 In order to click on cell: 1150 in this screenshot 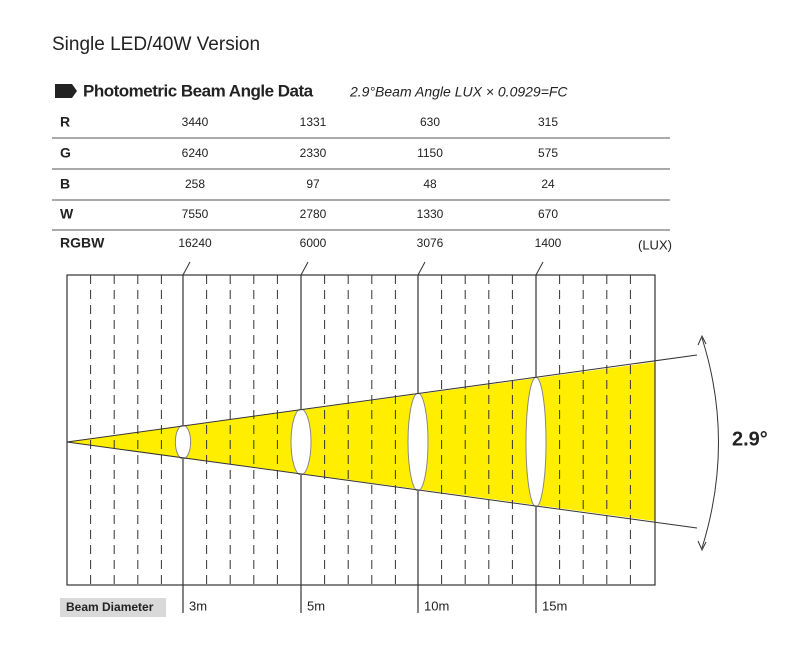, I will do `click(430, 153)`.